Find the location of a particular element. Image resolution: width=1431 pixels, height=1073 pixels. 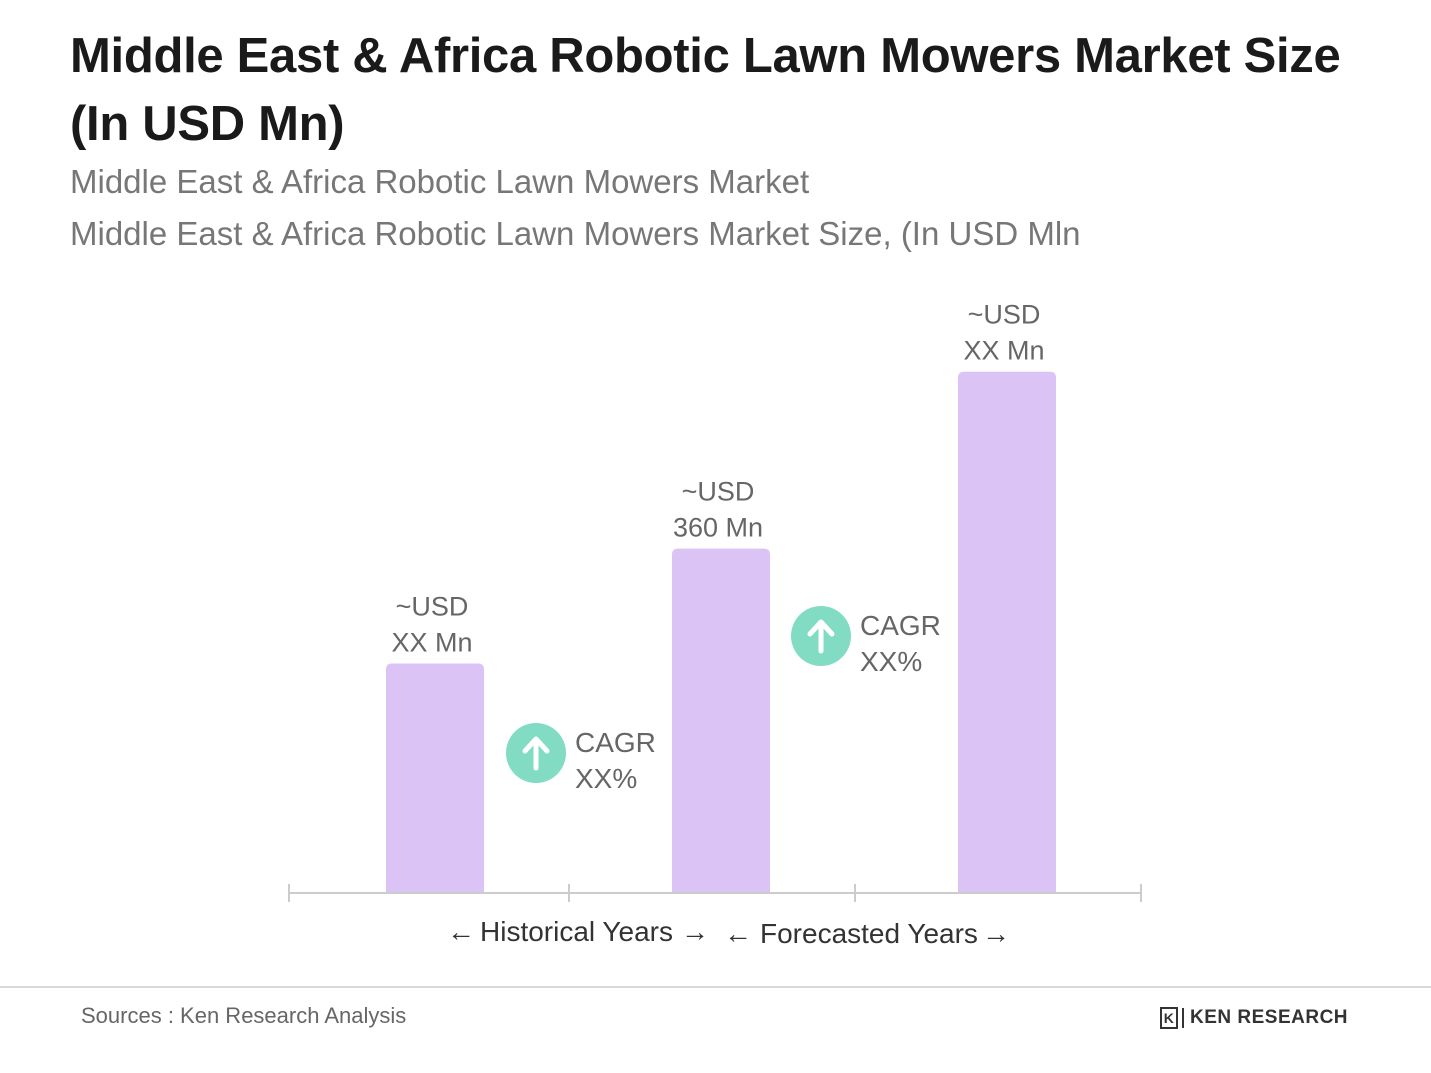

cagr-badge-2: CAGR XX% is located at coordinates (866, 641).